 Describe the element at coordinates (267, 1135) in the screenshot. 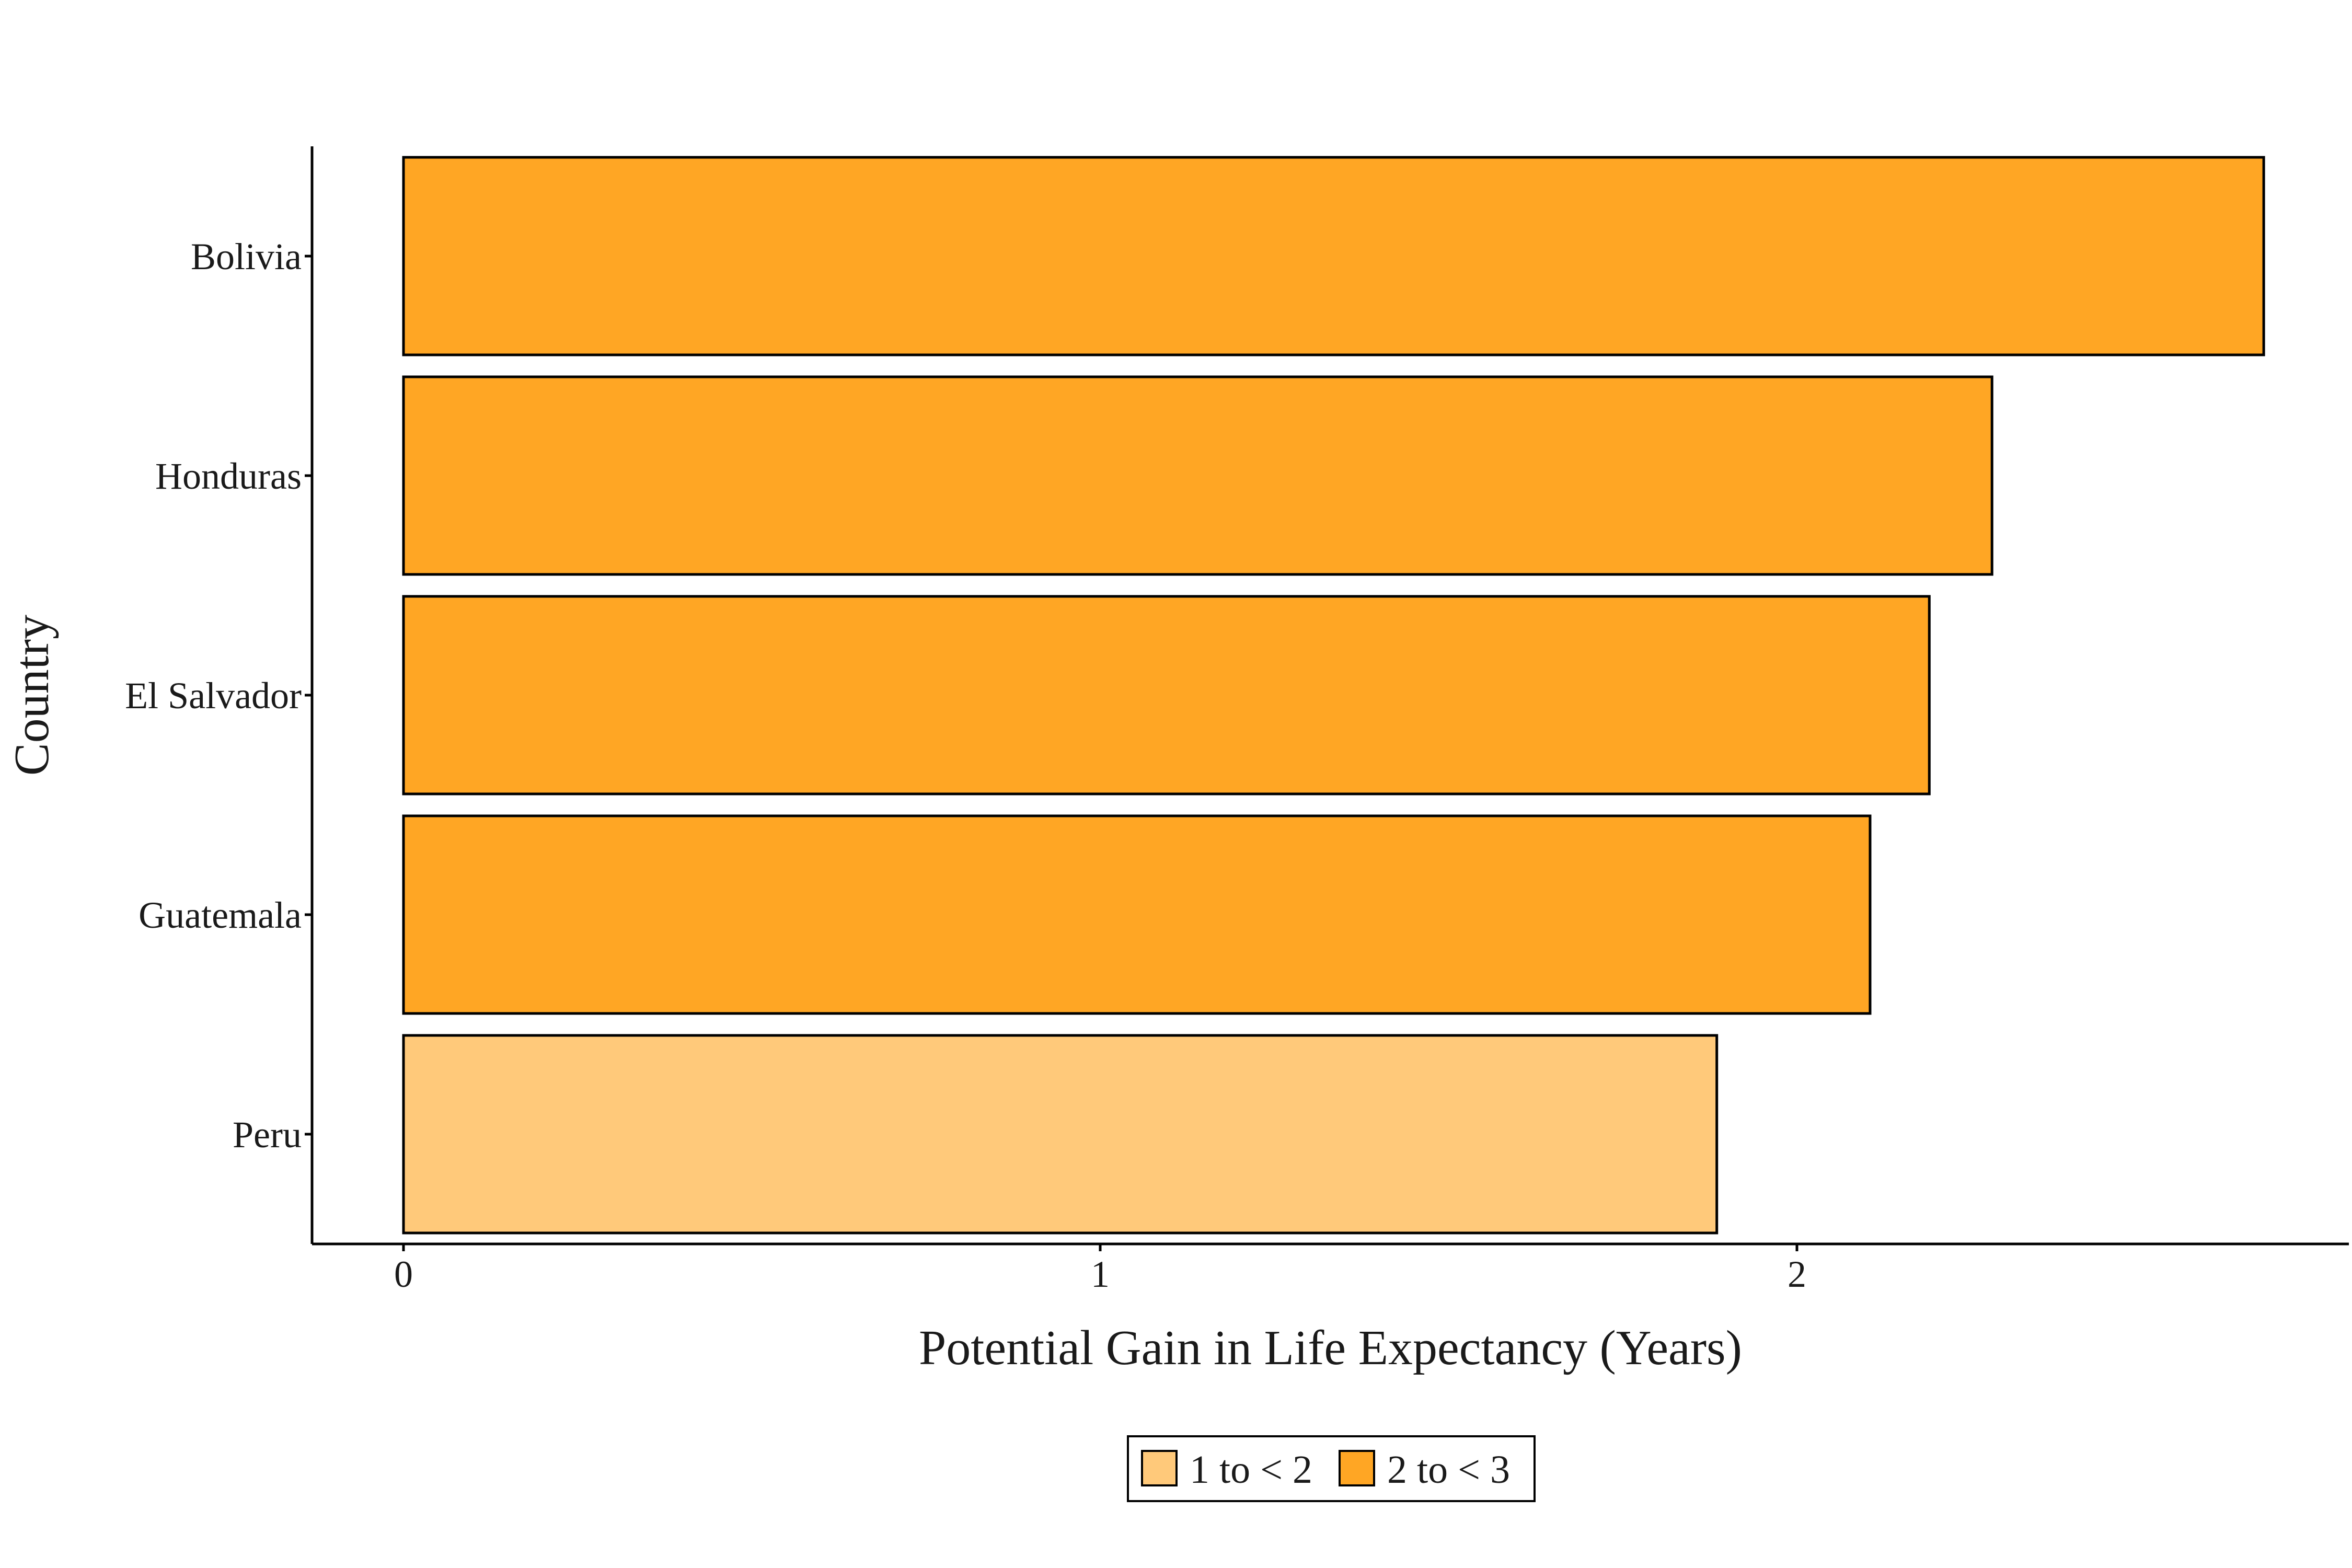

I see `y-tick-label: Peru` at that location.